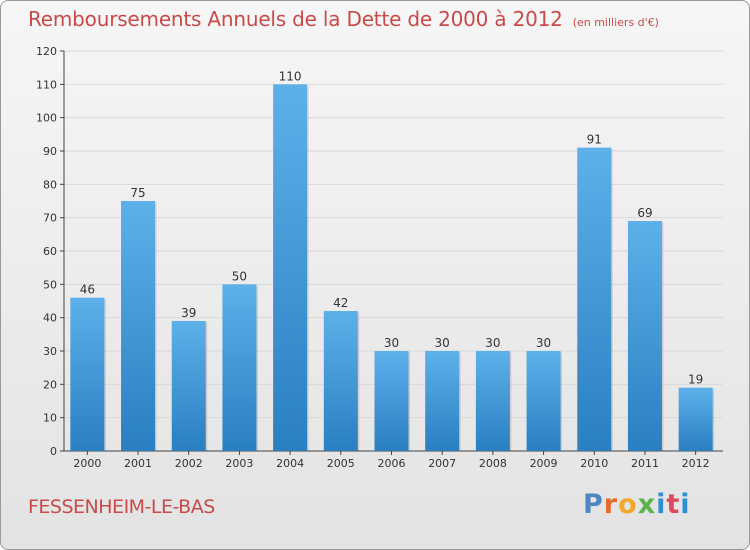 This screenshot has height=550, width=750. What do you see at coordinates (87, 290) in the screenshot?
I see `bar-value-label: 46` at bounding box center [87, 290].